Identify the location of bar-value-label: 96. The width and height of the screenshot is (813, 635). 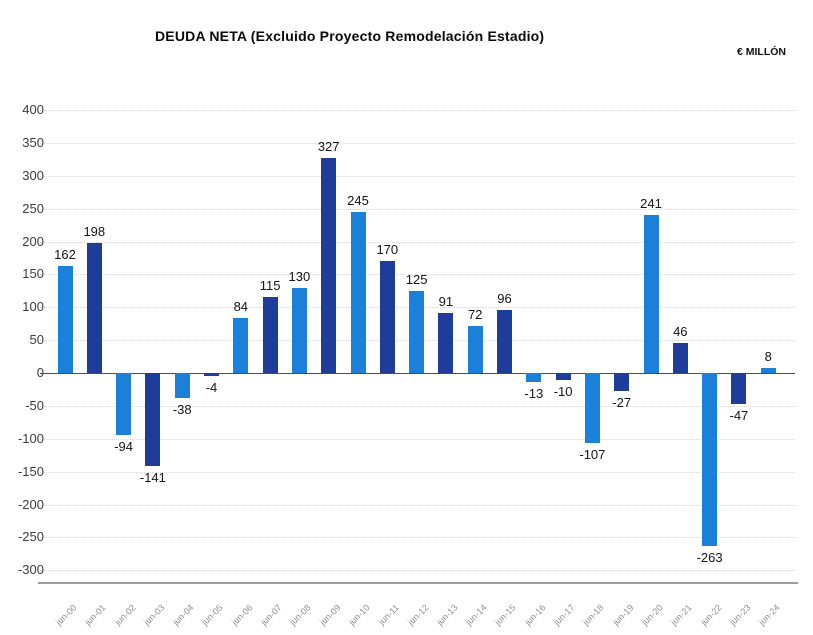
(504, 298).